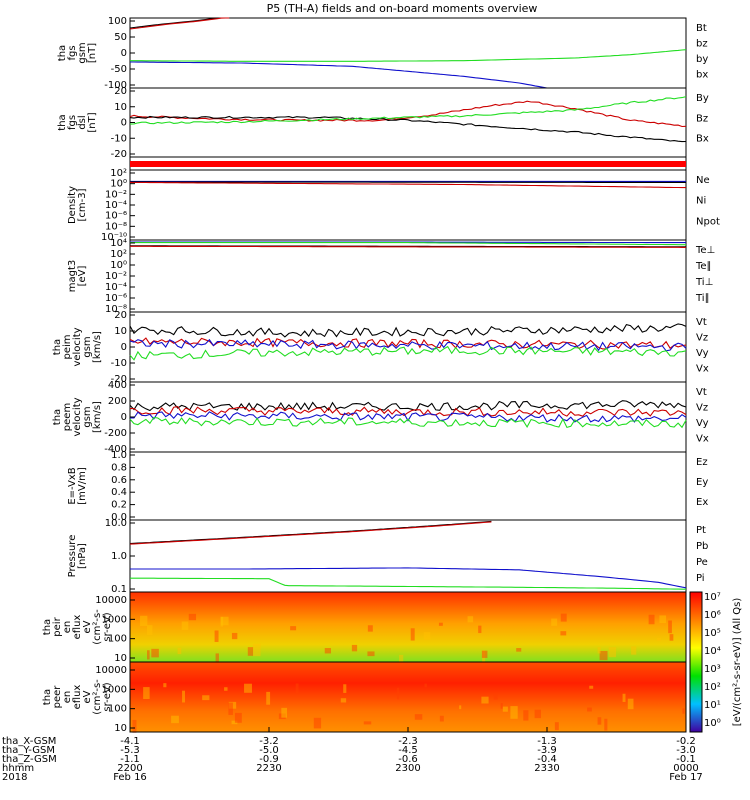 This screenshot has width=750, height=800. What do you see at coordinates (387, 556) in the screenshot?
I see `panel-pressure: 10.0 1.0 0.1 Pressure [nPa] Pt Pb Pe Pi` at bounding box center [387, 556].